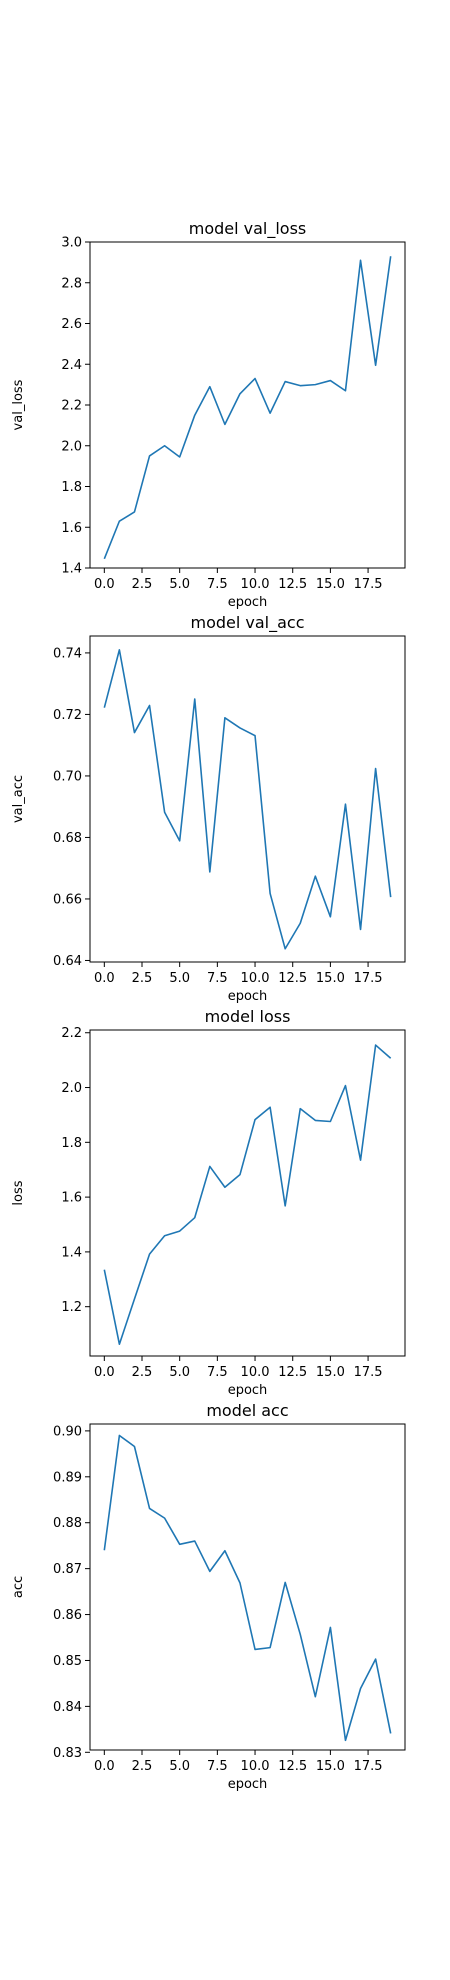 The image size is (450, 1980). What do you see at coordinates (67, 838) in the screenshot?
I see `y-tick-label: 0.68` at bounding box center [67, 838].